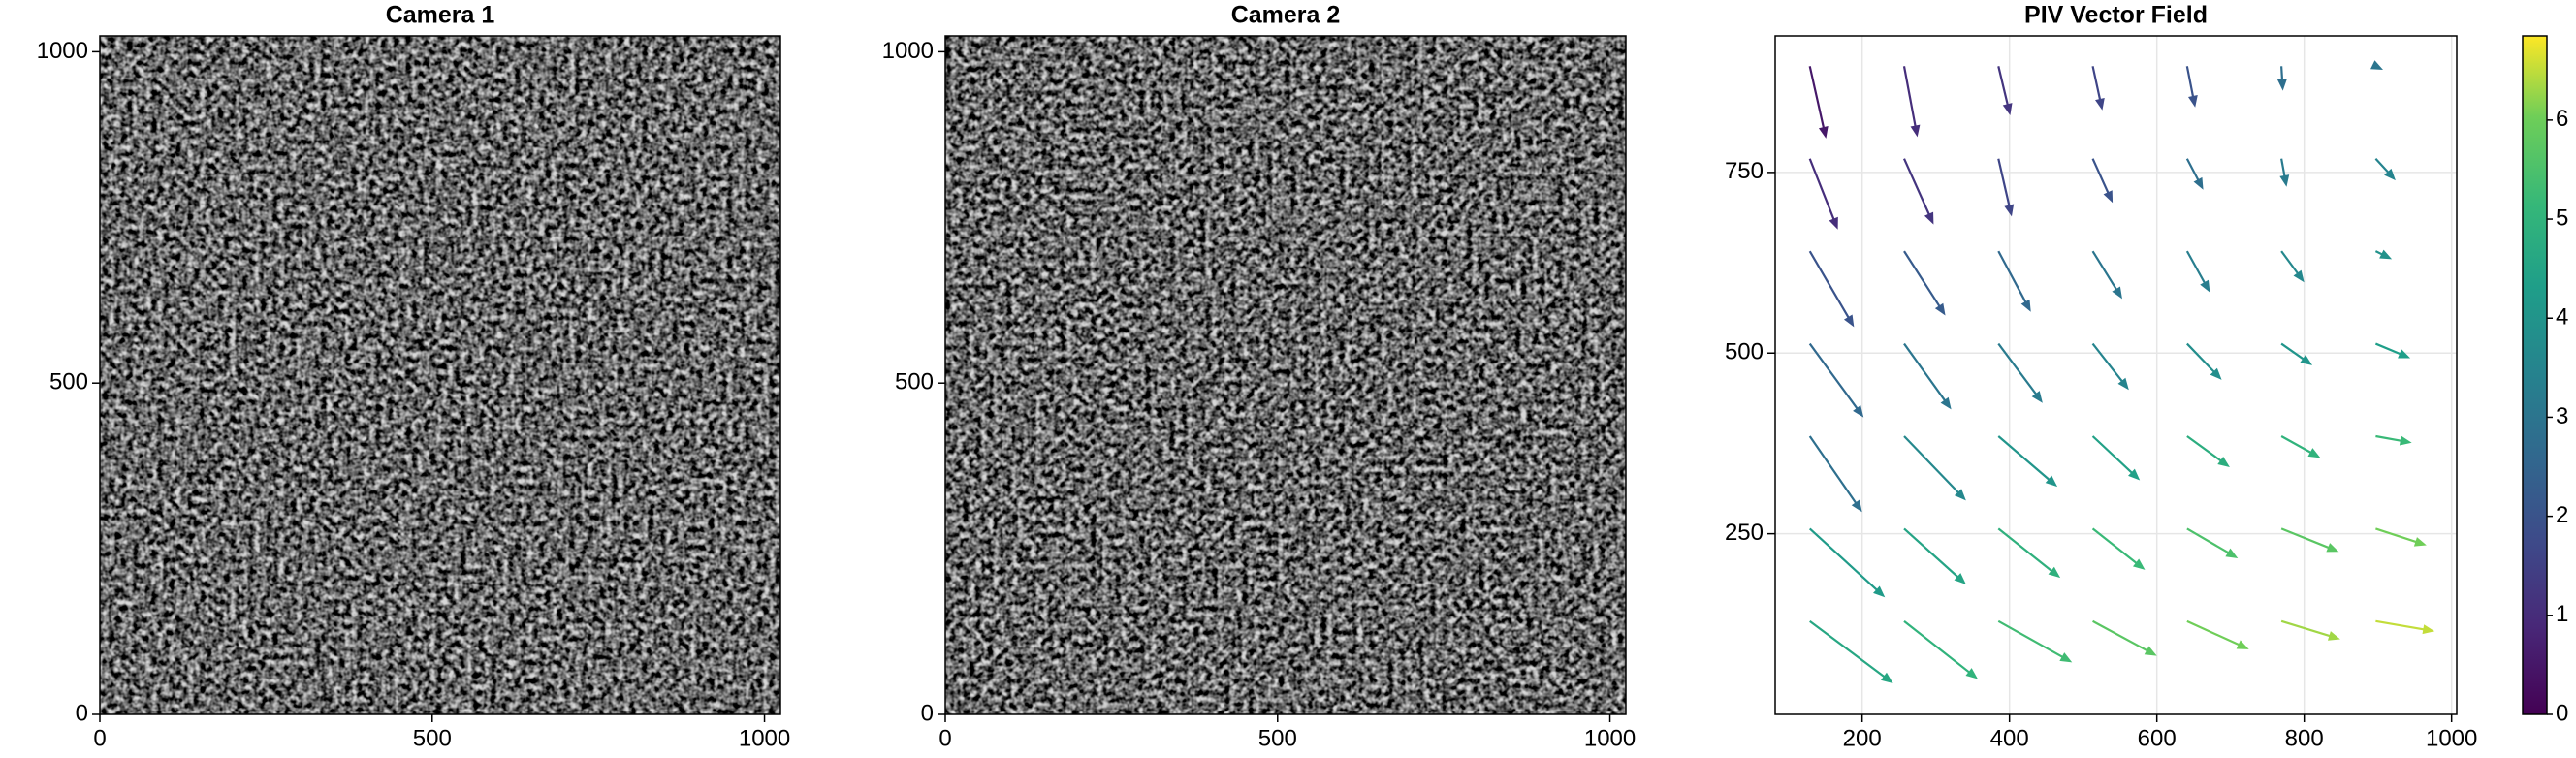 This screenshot has height=758, width=2576. I want to click on panel-title: PIV Vector Field, so click(2116, 15).